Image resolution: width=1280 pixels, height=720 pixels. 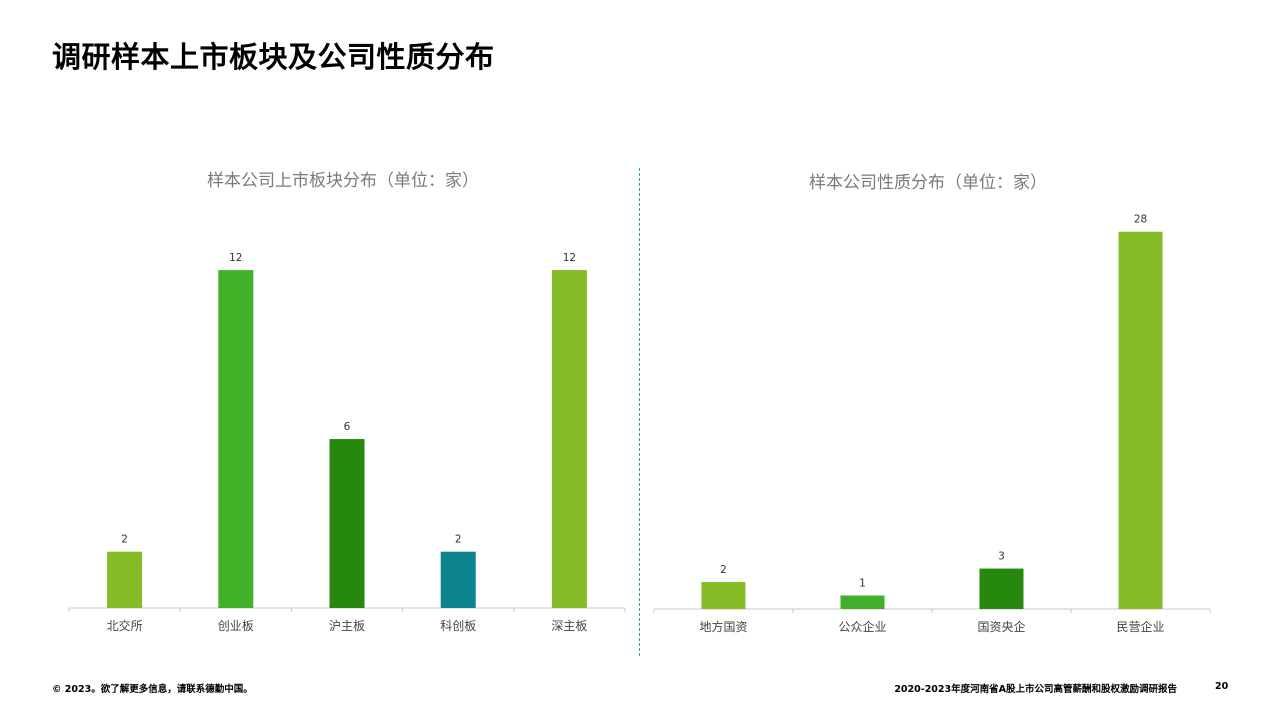 What do you see at coordinates (1001, 557) in the screenshot?
I see `data-label: 3` at bounding box center [1001, 557].